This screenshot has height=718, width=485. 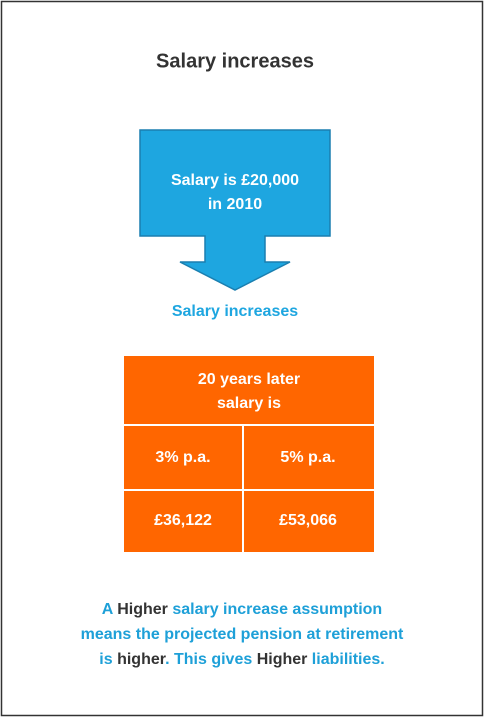 I want to click on text-run: is, so click(x=108, y=659).